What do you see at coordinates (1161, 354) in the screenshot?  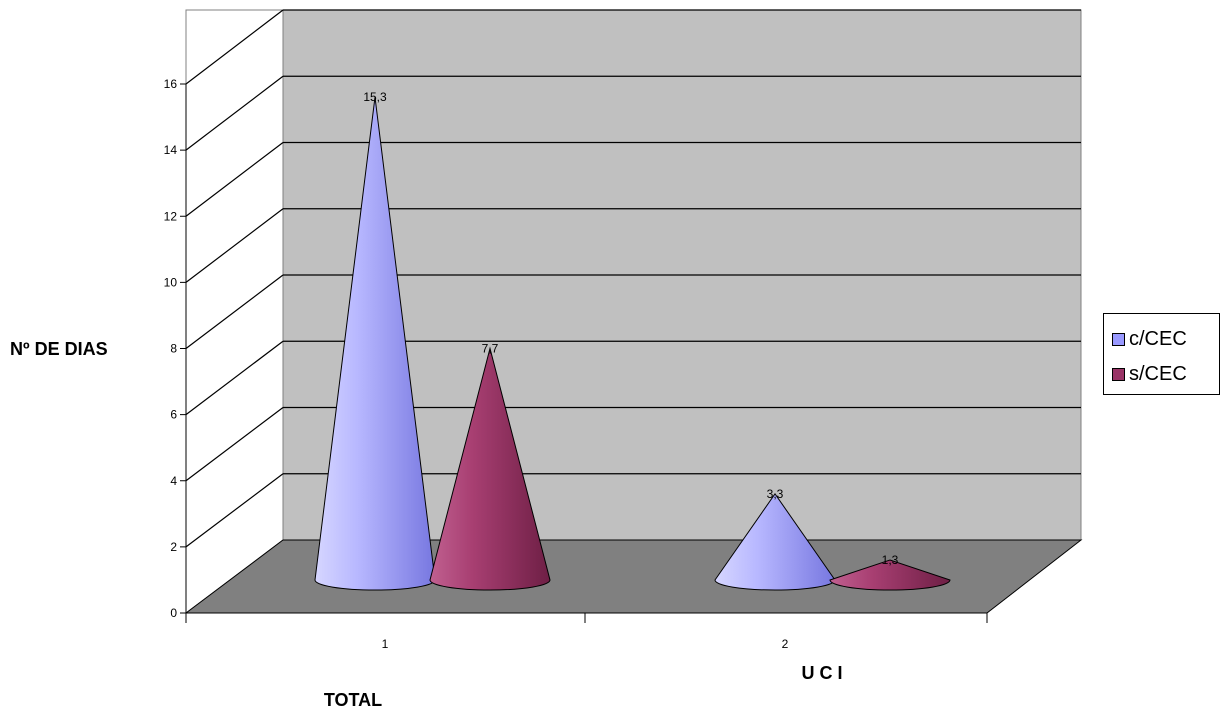 I see `legend: c/CEC s/CEC` at bounding box center [1161, 354].